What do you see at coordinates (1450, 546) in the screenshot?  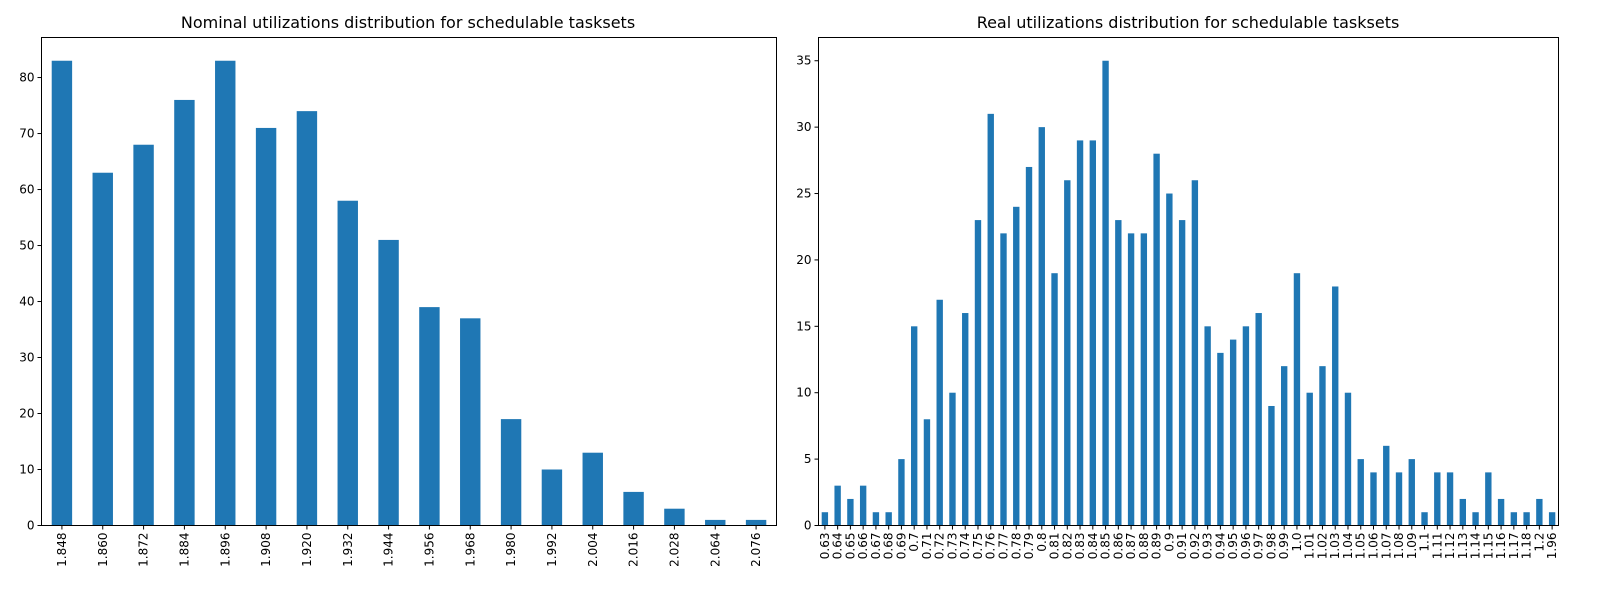 I see `x-tick-label: 1.12` at bounding box center [1450, 546].